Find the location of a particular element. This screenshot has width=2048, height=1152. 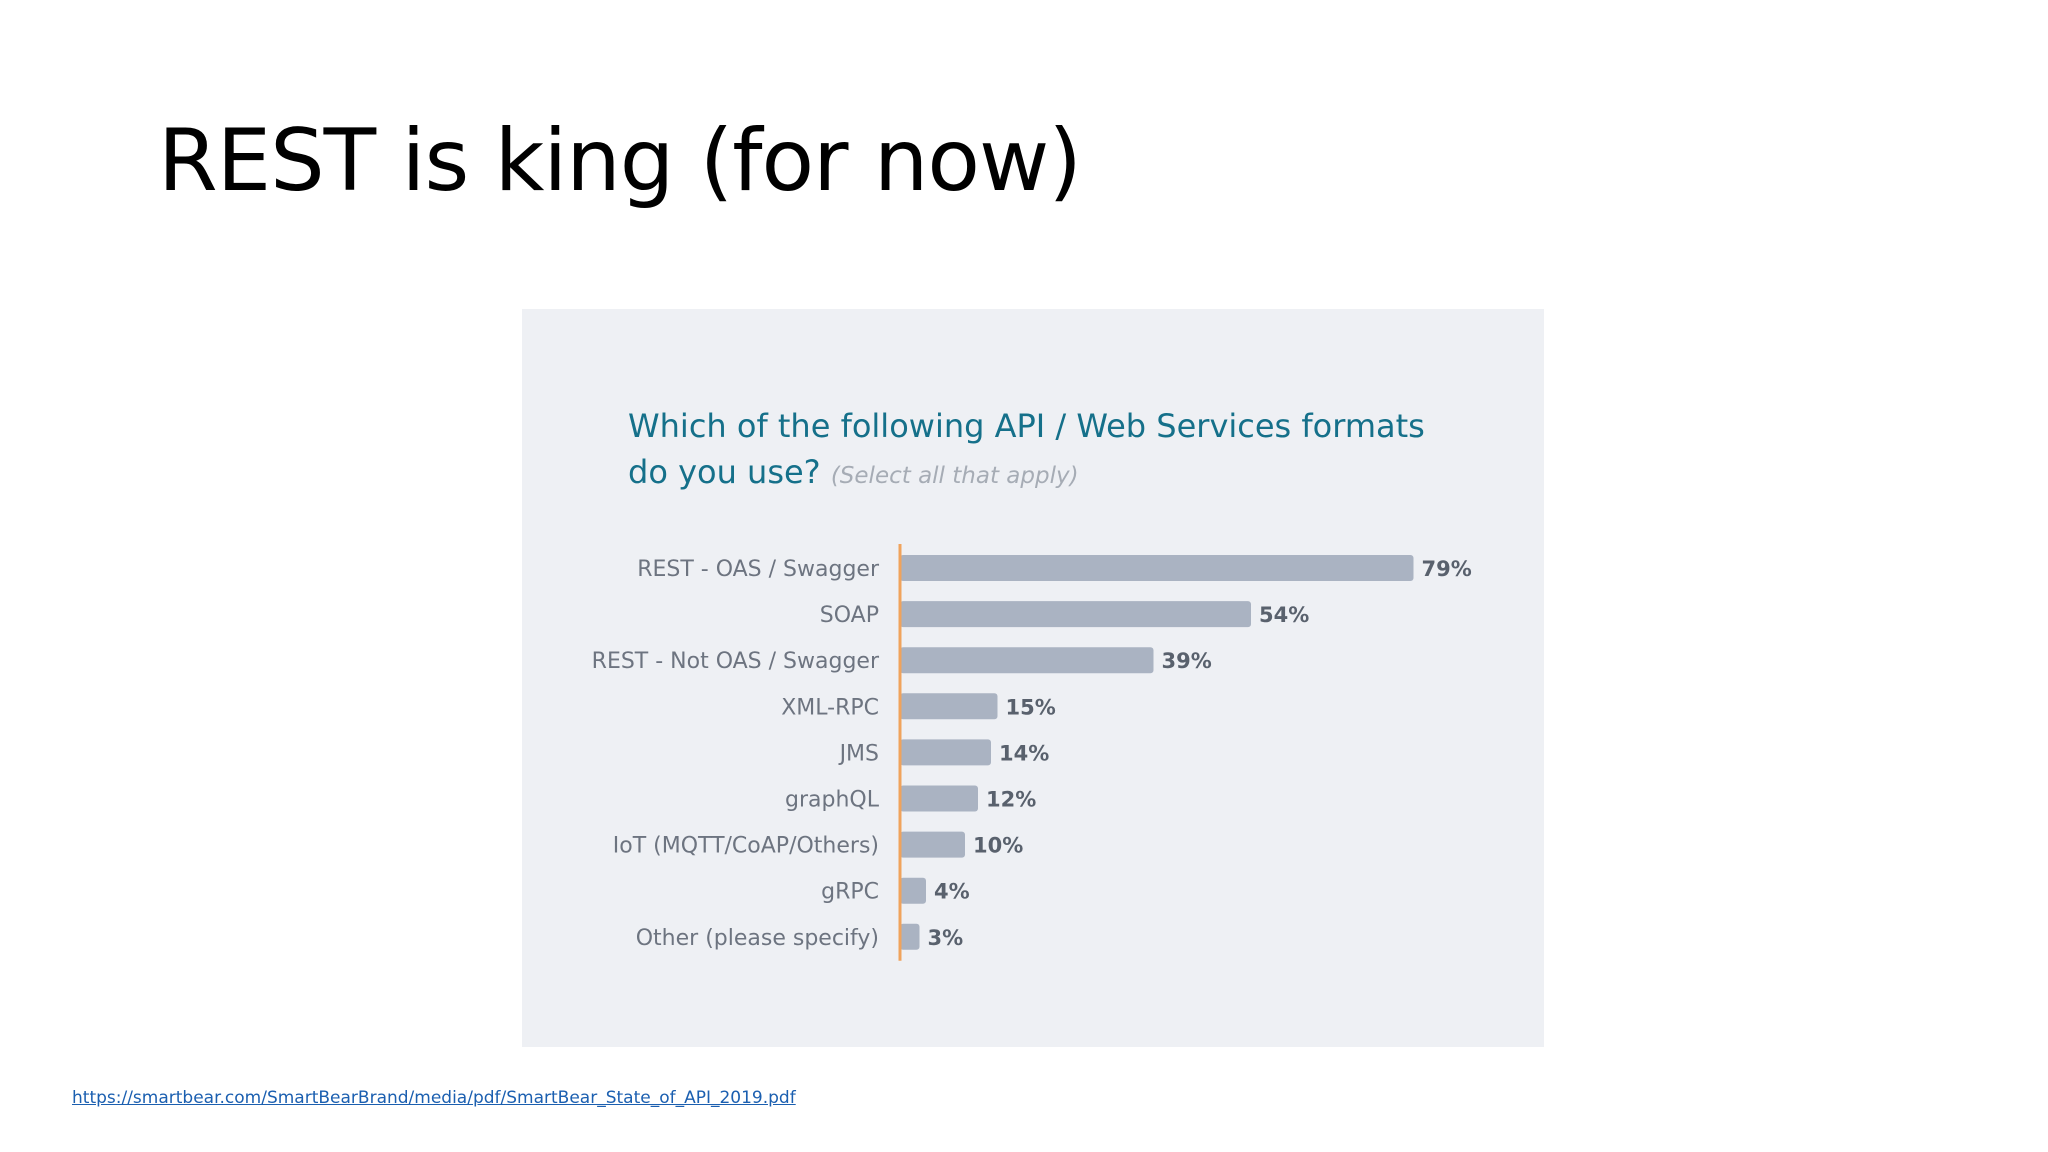

value-label: 12% is located at coordinates (1011, 800).